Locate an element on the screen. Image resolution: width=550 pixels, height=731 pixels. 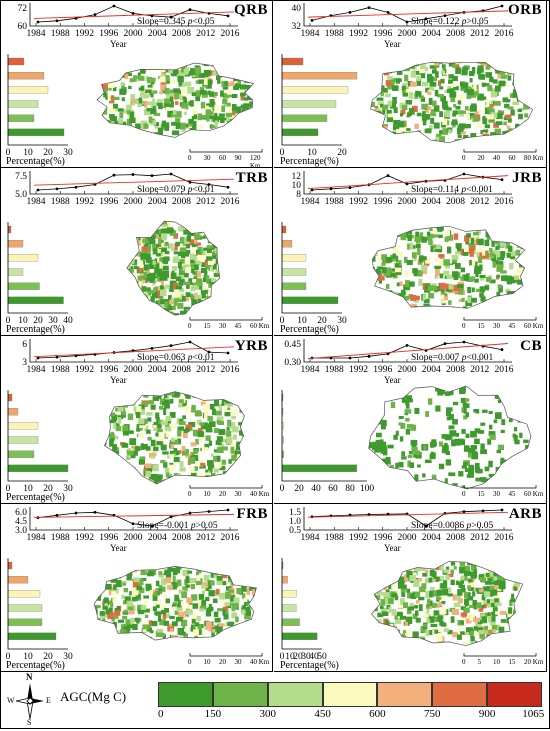
south-label: S is located at coordinates (29, 722).